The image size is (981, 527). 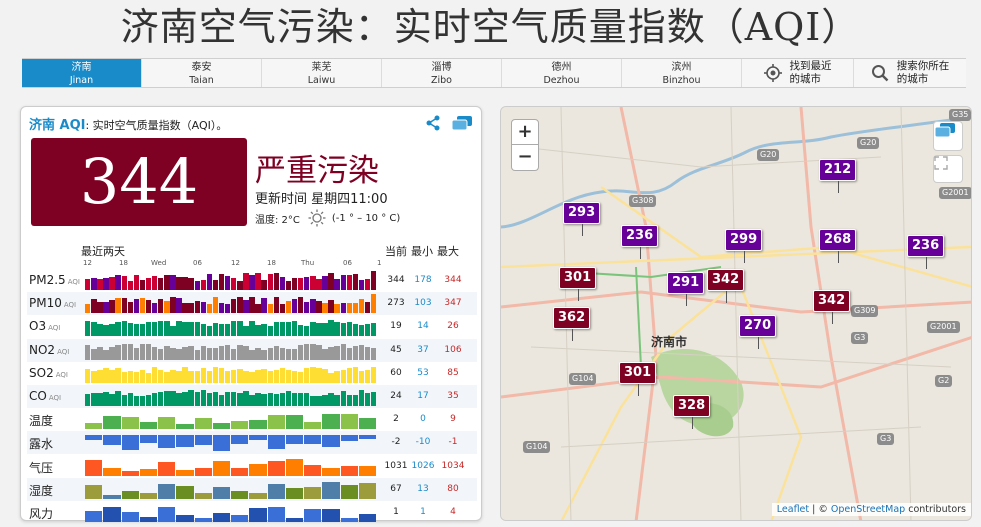 I want to click on temperature-row: 温度: 2°C (-1 ° – 10 ° C), so click(x=327, y=218).